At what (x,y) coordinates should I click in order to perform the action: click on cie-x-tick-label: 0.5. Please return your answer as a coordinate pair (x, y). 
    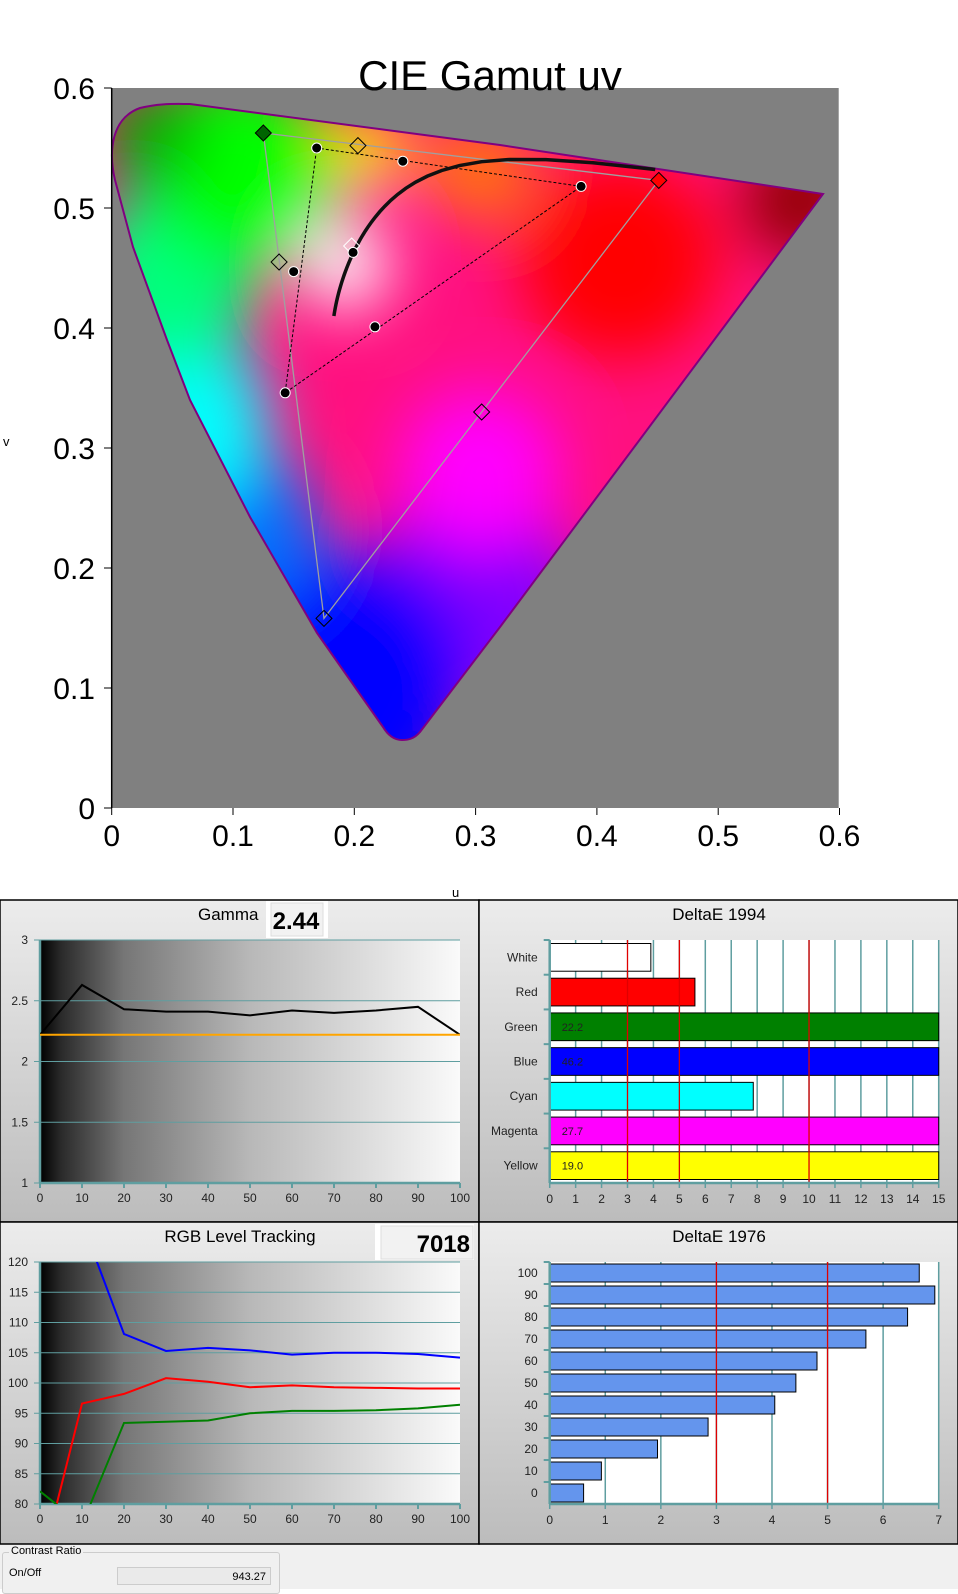
    Looking at the image, I should click on (718, 836).